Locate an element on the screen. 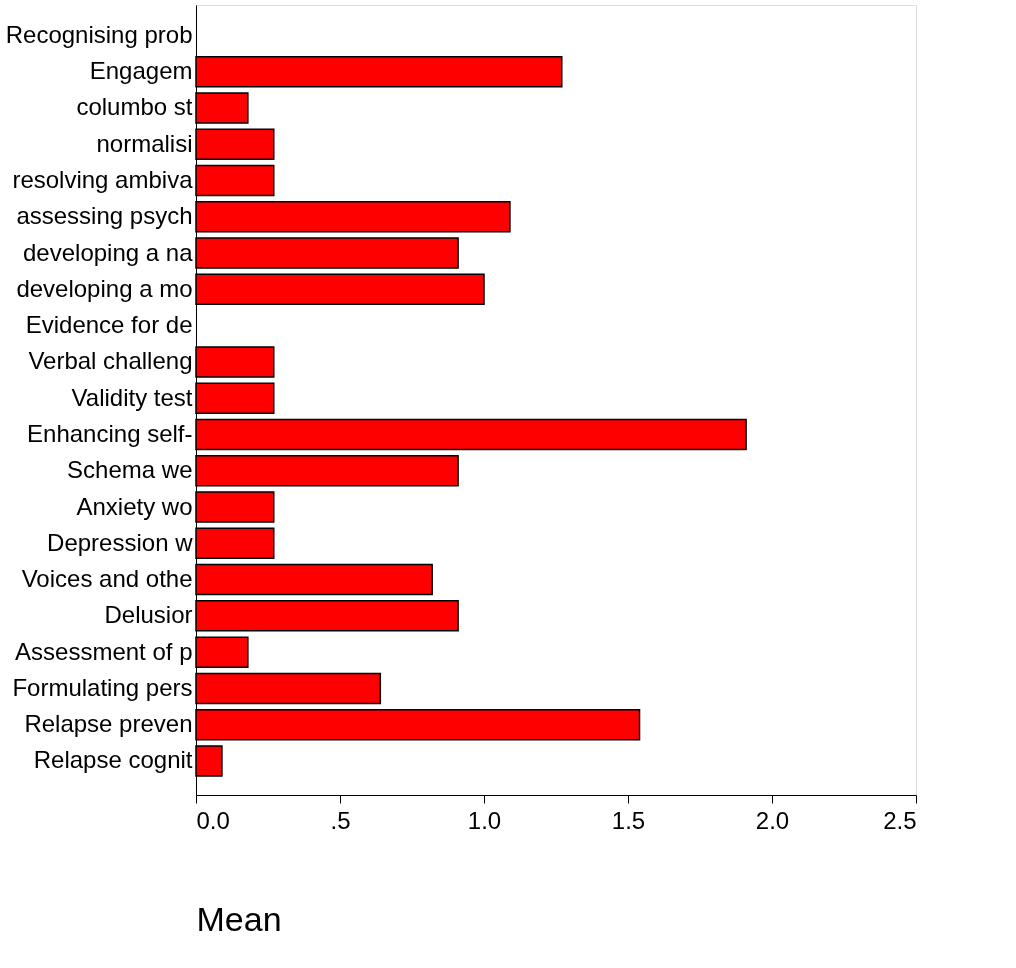 Image resolution: width=1016 pixels, height=968 pixels. x-tick-label: 2.5 is located at coordinates (900, 820).